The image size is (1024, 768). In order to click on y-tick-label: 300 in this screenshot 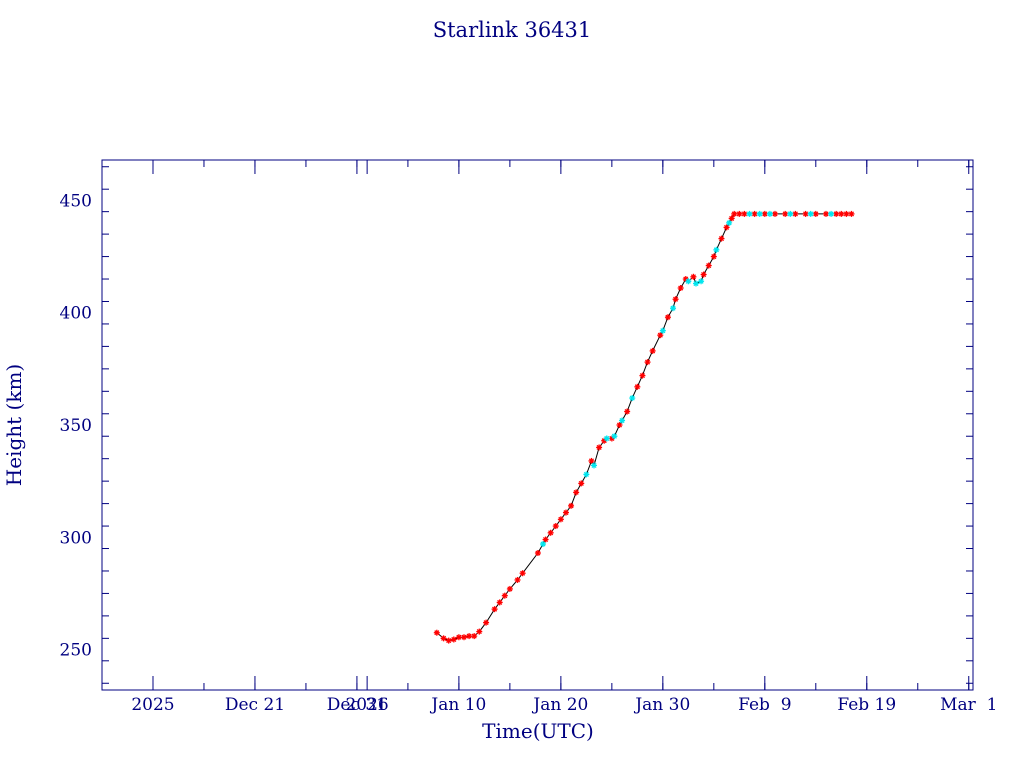, I will do `click(76, 538)`.